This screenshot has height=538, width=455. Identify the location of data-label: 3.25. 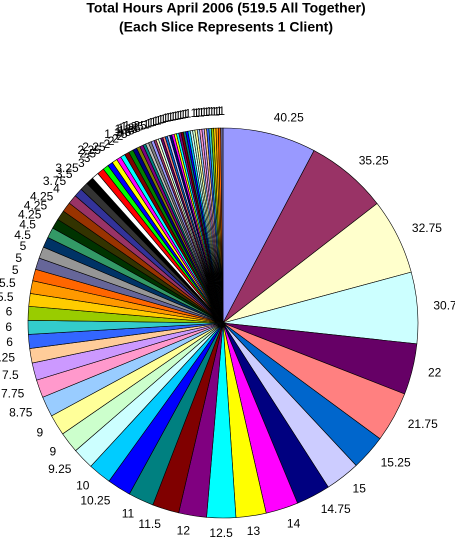
(67, 168).